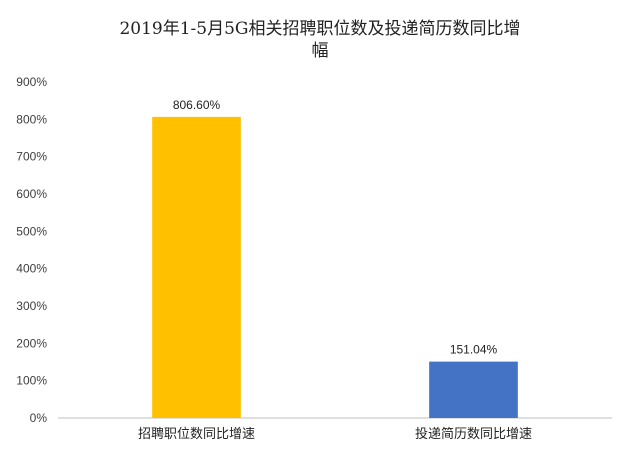 Image resolution: width=640 pixels, height=459 pixels. Describe the element at coordinates (31, 250) in the screenshot. I see `y-axis: 0% 100% 200% 300% 400% 500% 600% 700% 800% 900%` at that location.